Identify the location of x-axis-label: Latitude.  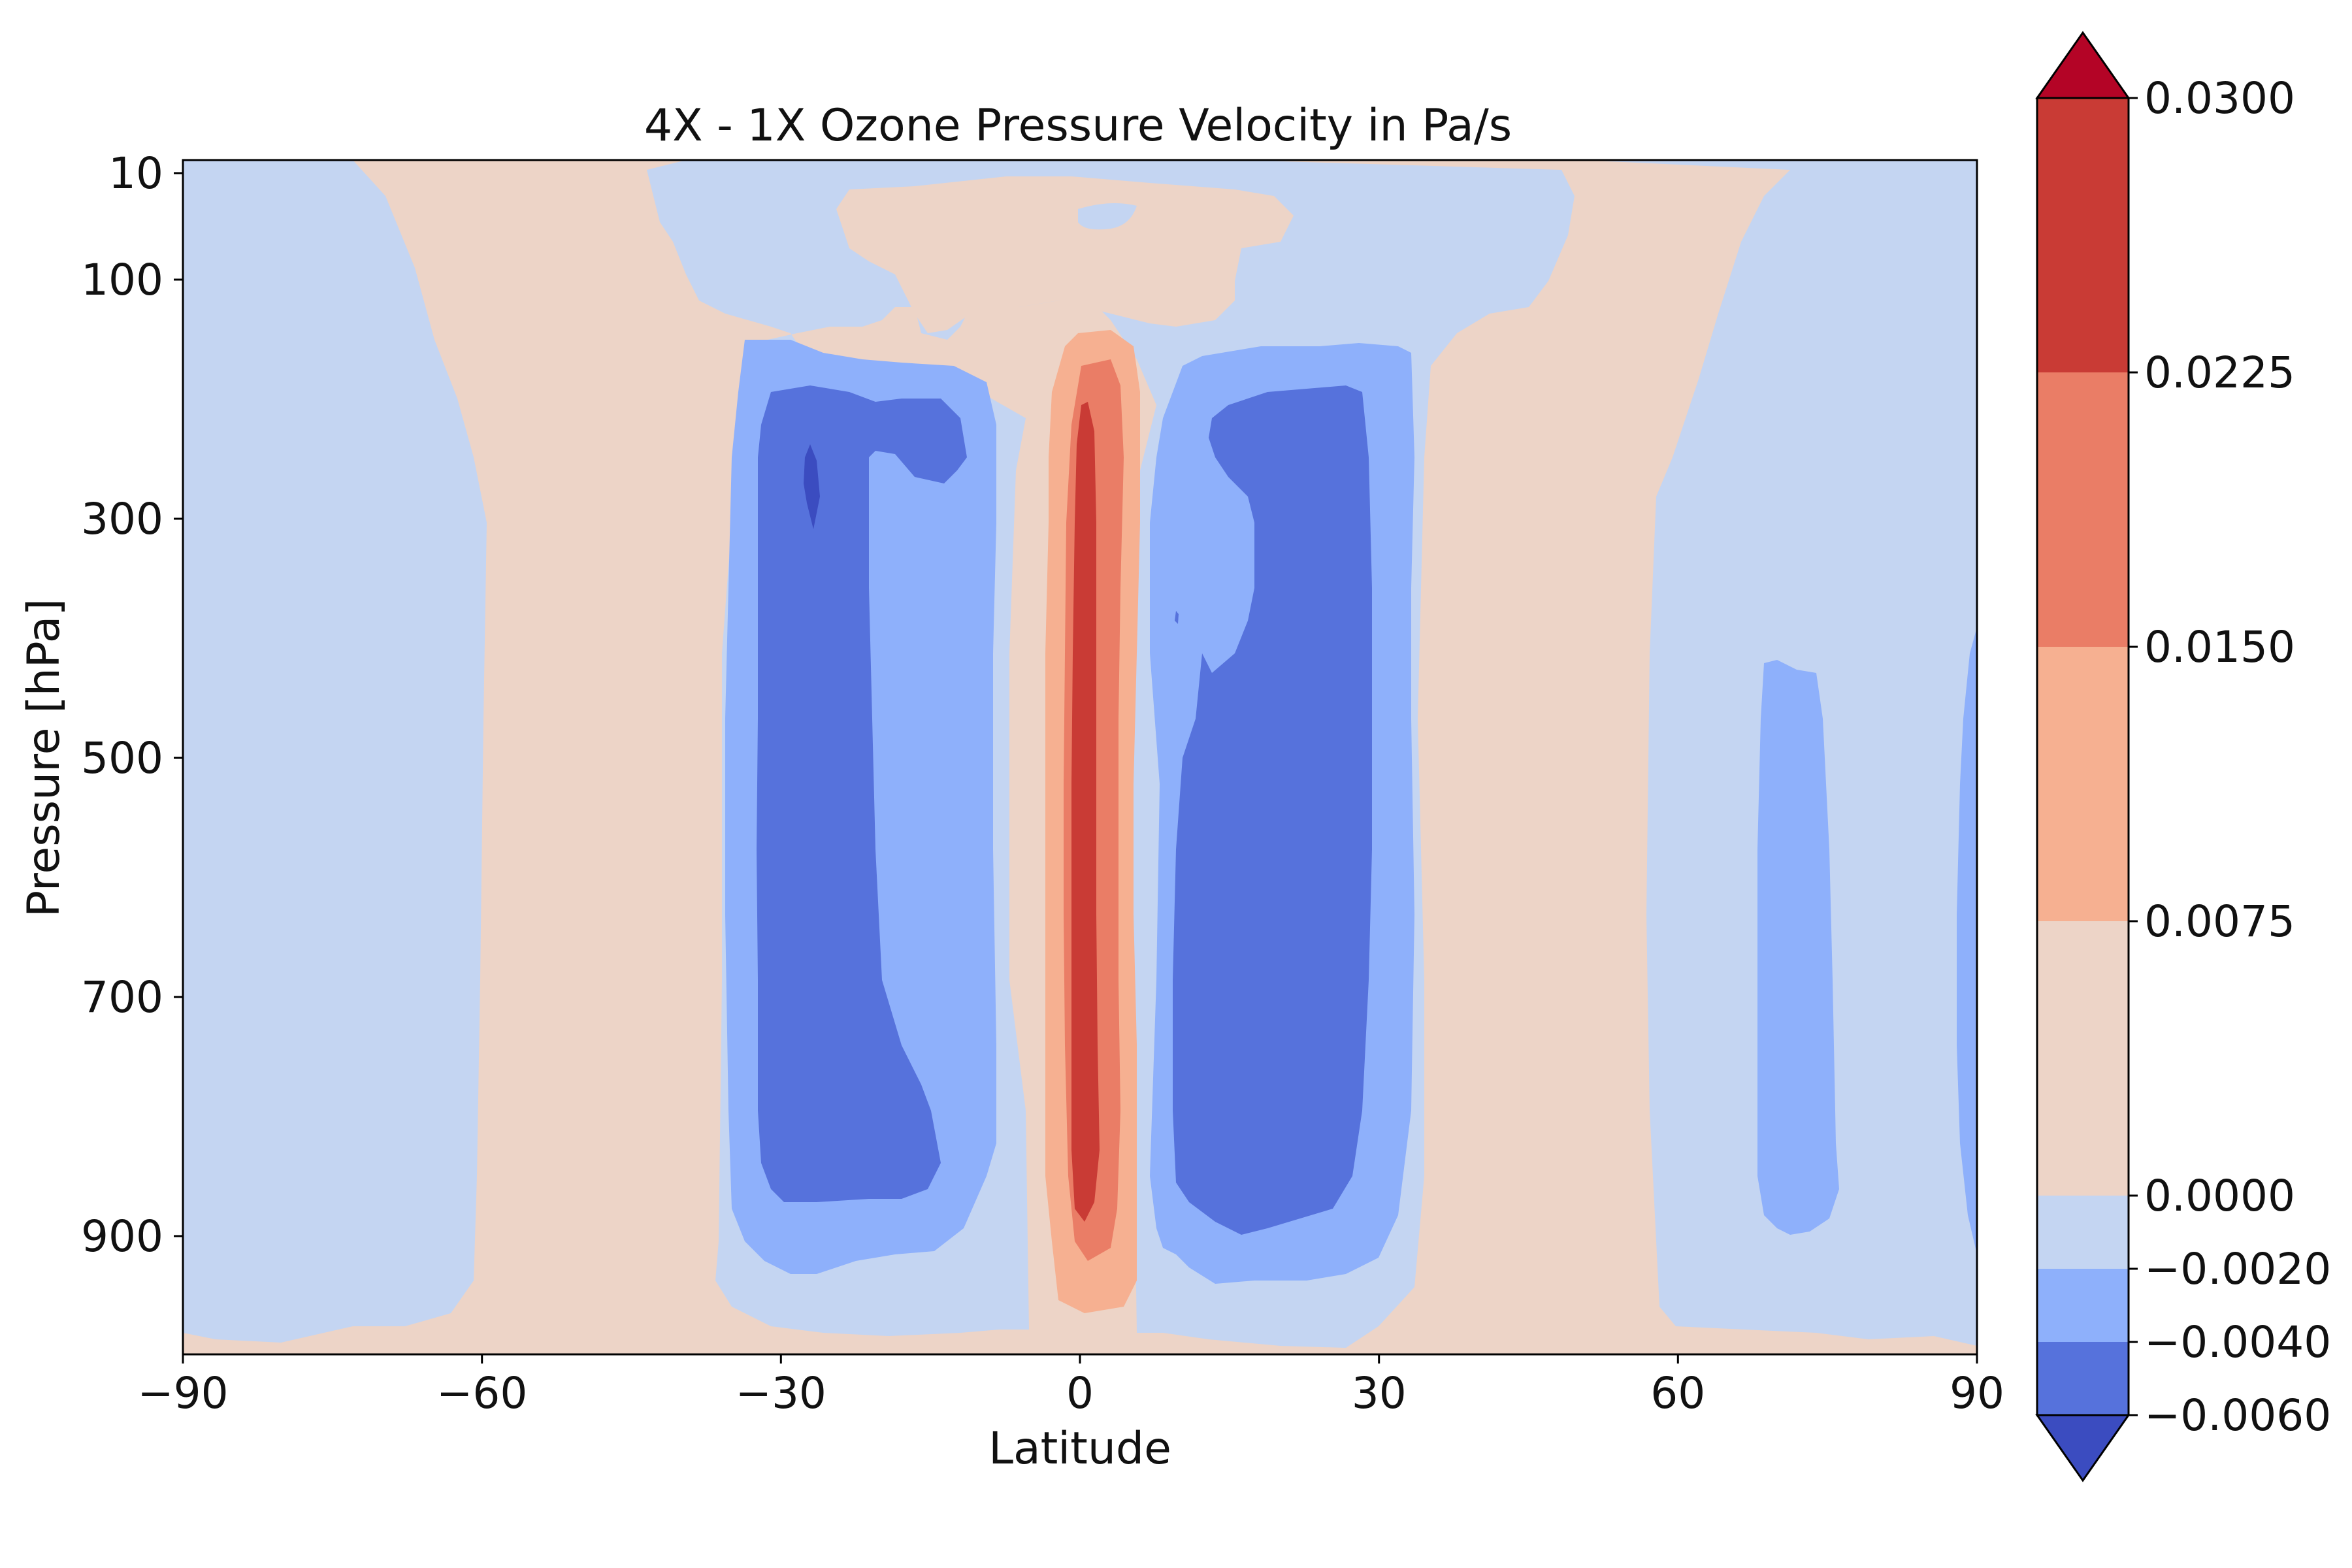
(1079, 1449).